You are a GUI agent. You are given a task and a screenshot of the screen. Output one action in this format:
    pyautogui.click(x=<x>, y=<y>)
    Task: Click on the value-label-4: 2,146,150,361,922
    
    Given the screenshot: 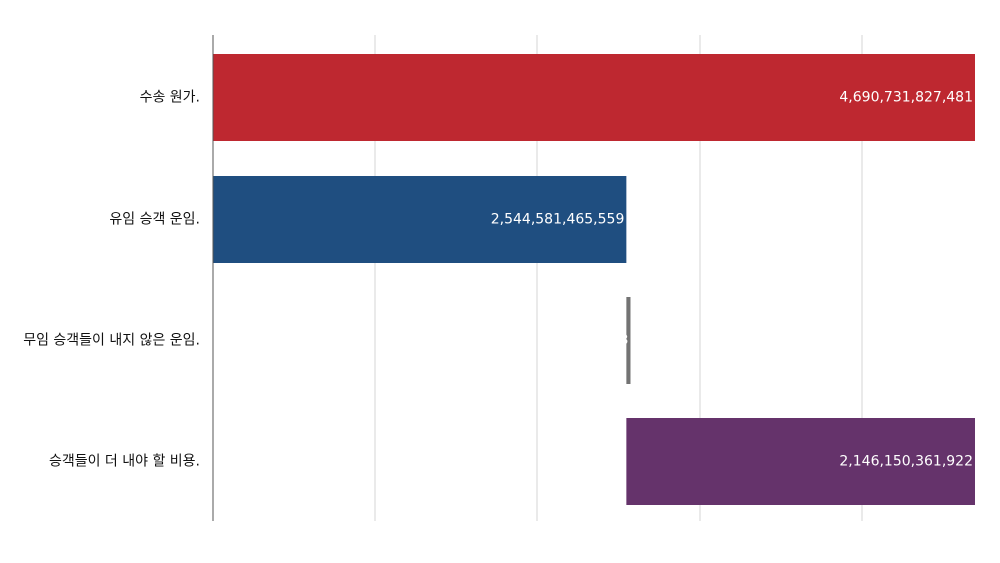 What is the action you would take?
    pyautogui.click(x=906, y=462)
    